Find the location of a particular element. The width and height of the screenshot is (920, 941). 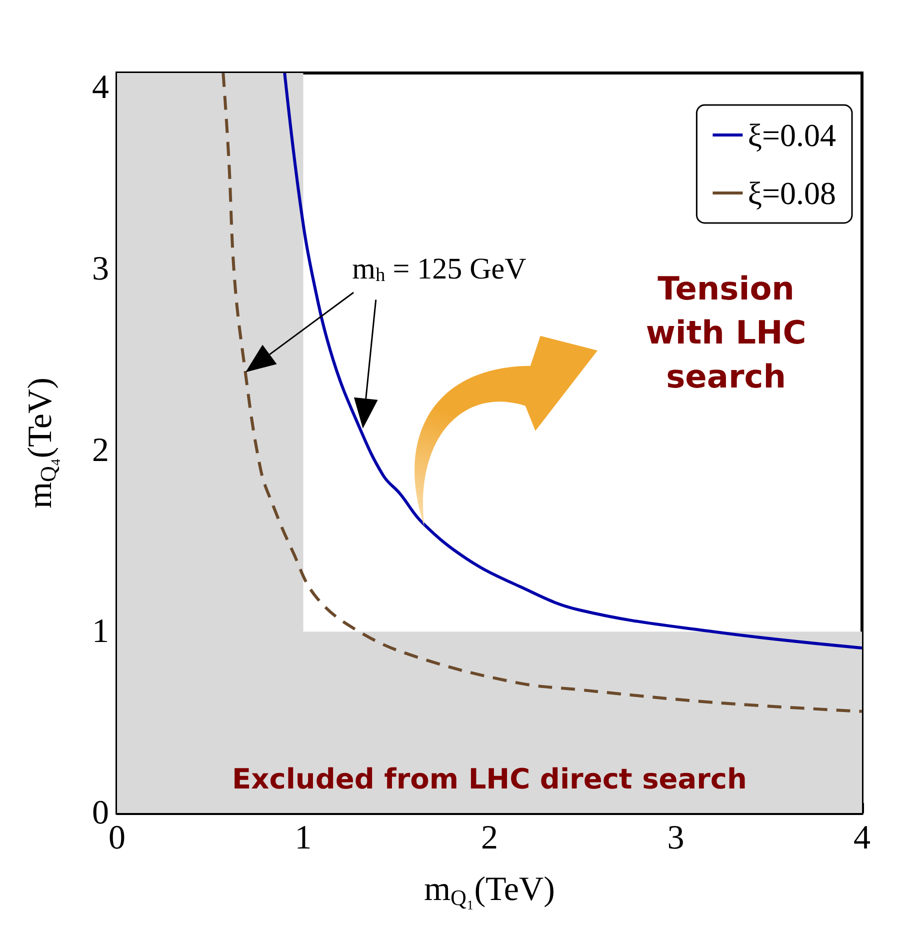

annotation: mh = 125 GeV is located at coordinates (439, 269).